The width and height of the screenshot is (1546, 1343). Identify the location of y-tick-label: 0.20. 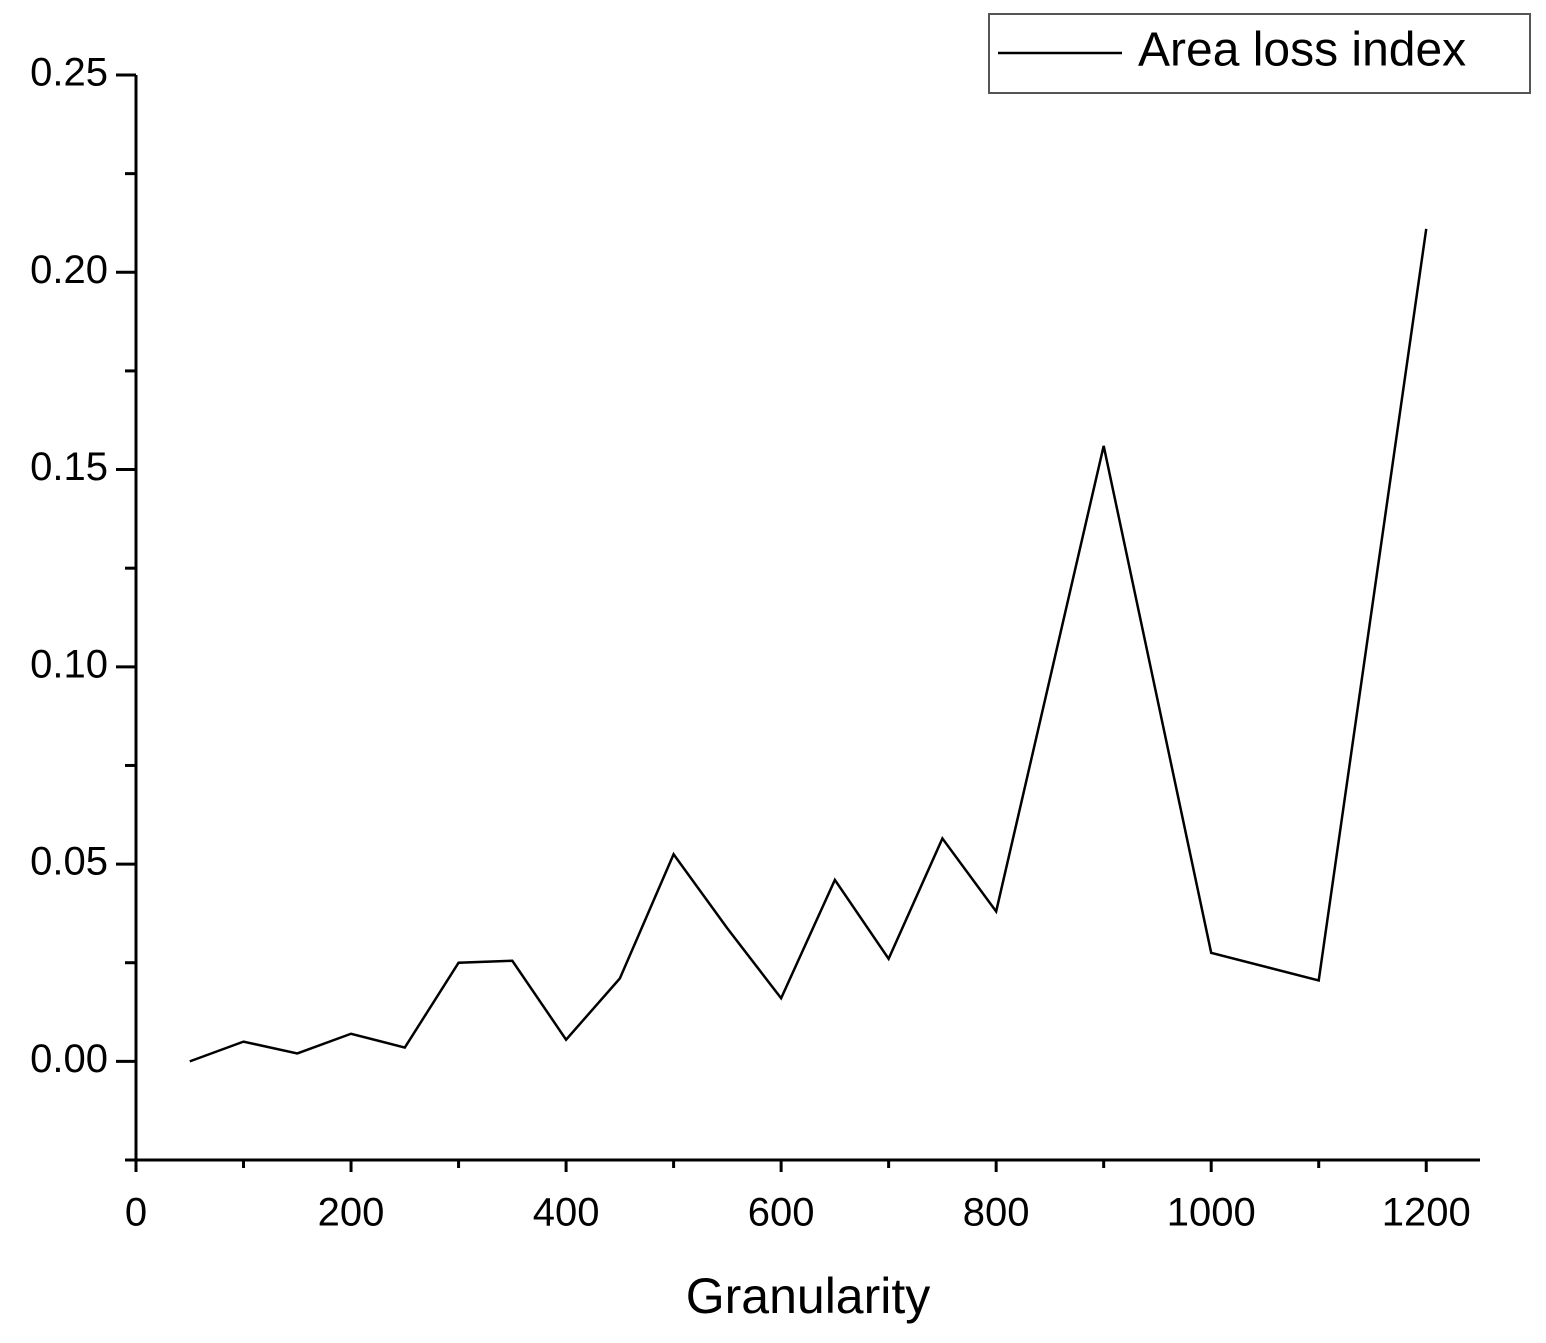
(69, 270).